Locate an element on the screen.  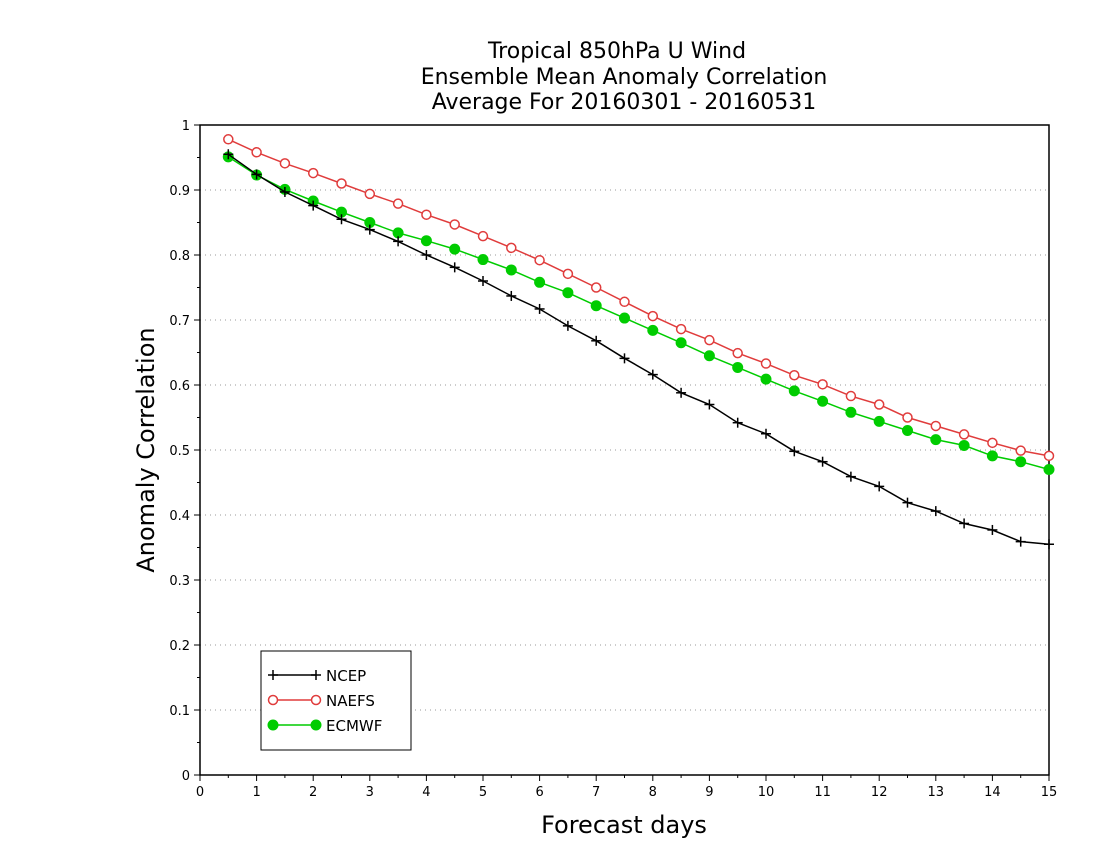
y-axis-title: Anomaly Correlation is located at coordinates (146, 449).